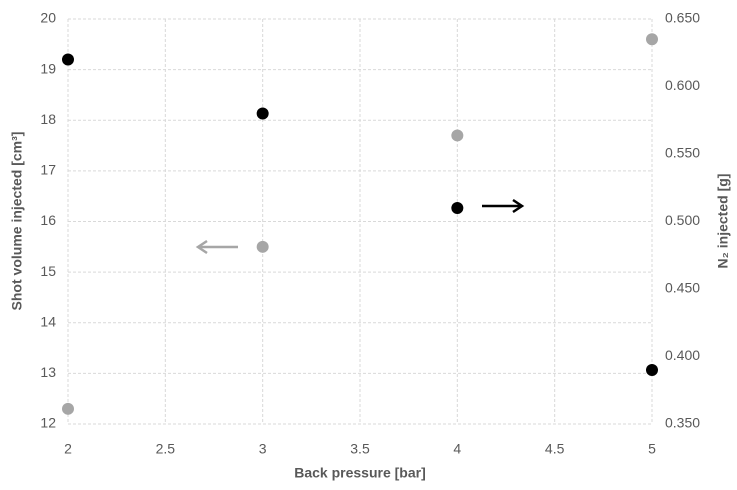 The width and height of the screenshot is (737, 490). Describe the element at coordinates (17, 221) in the screenshot. I see `y-axis-title: Shot volume injected [cm³]` at that location.